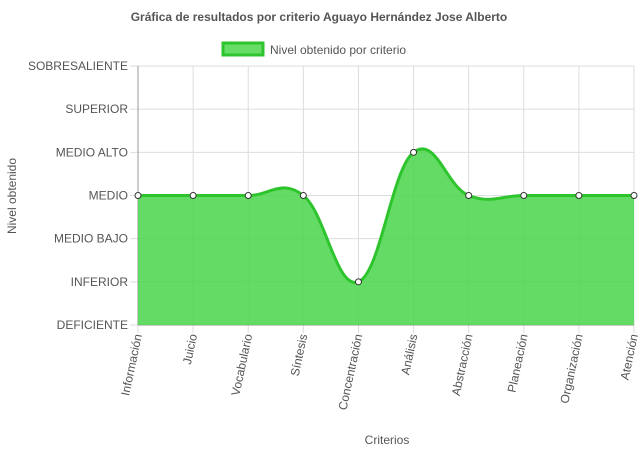  Describe the element at coordinates (108, 196) in the screenshot. I see `y-tick-label: MEDIO` at that location.